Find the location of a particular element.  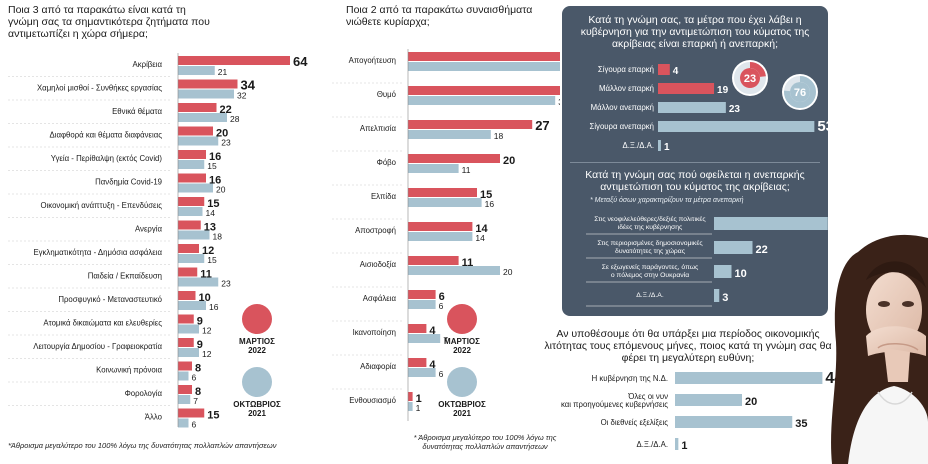

woman-photo is located at coordinates (879, 349).